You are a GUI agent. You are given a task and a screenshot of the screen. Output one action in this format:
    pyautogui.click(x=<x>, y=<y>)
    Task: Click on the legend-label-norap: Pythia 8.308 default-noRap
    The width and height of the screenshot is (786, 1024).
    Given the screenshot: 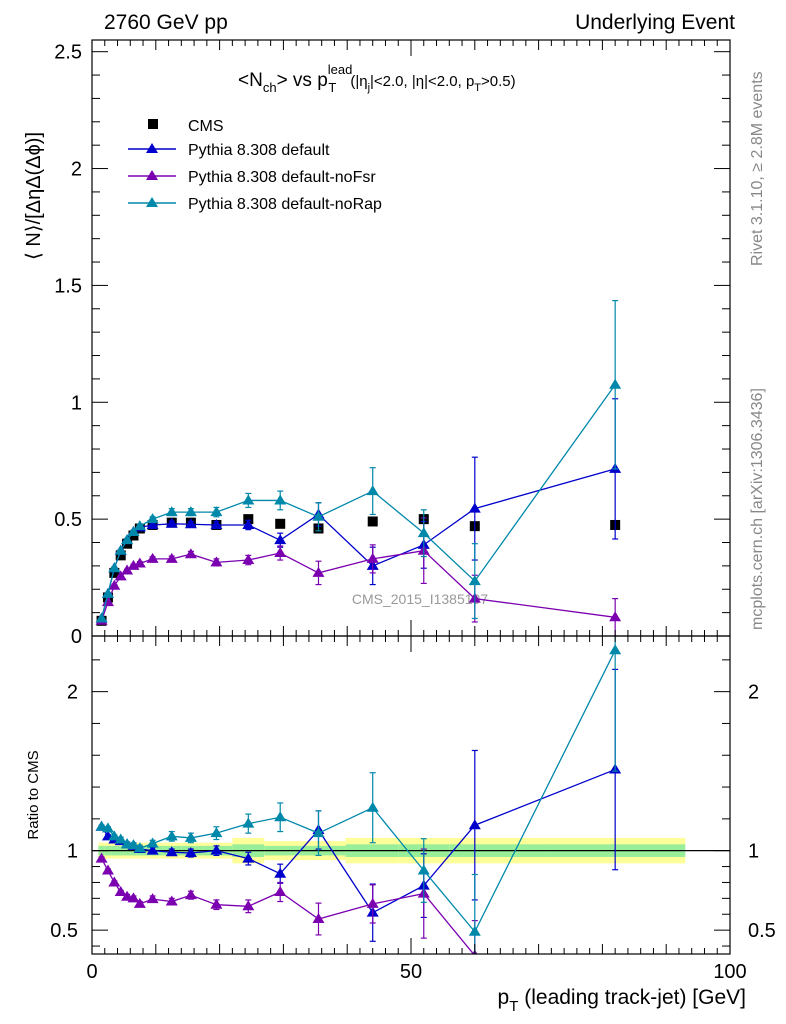 What is the action you would take?
    pyautogui.click(x=285, y=204)
    